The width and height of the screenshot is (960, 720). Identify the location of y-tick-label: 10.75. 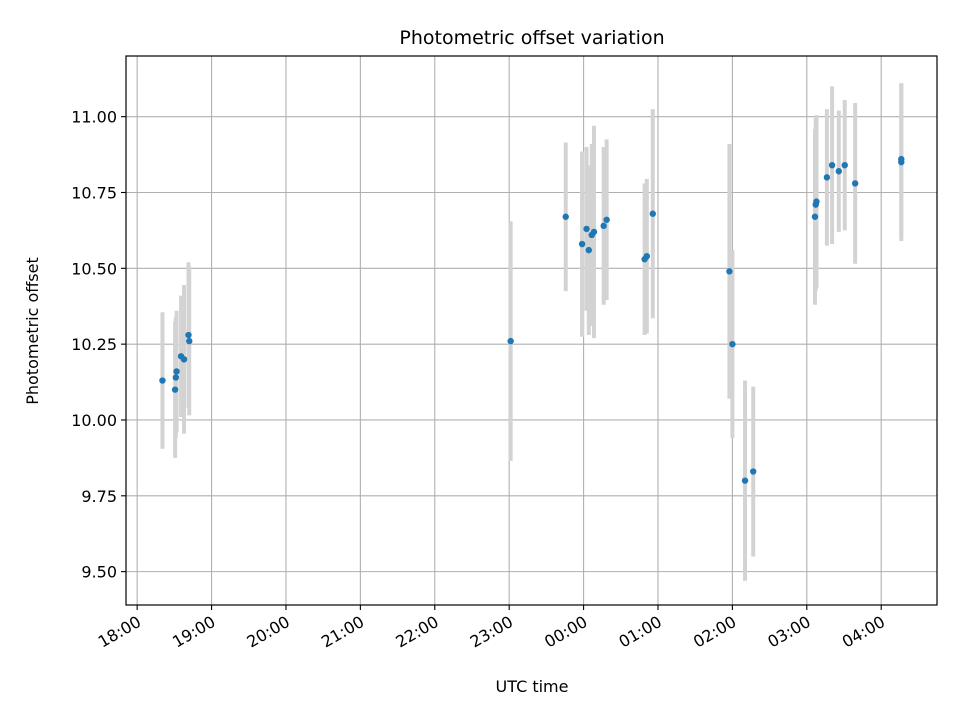
(94, 192).